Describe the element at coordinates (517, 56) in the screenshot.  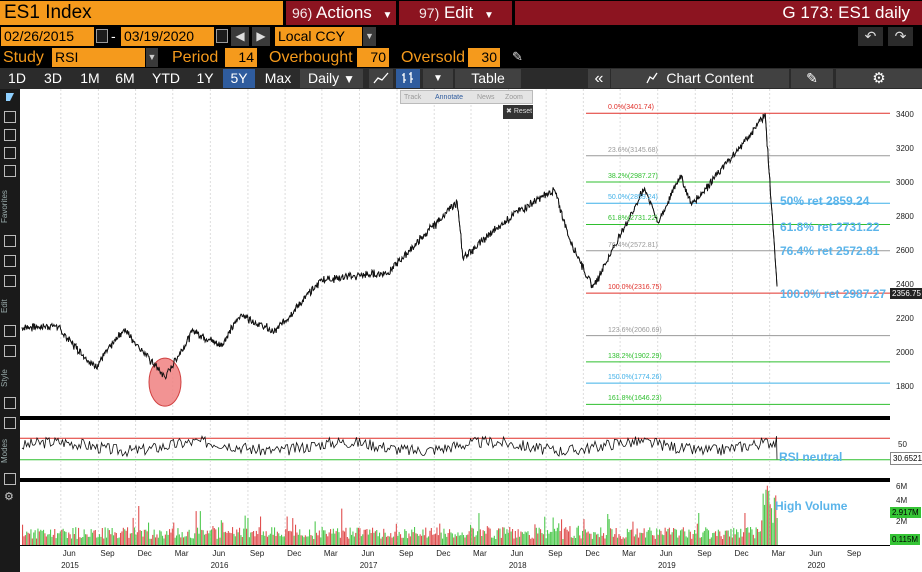
I see `pencil-icon: ✎` at that location.